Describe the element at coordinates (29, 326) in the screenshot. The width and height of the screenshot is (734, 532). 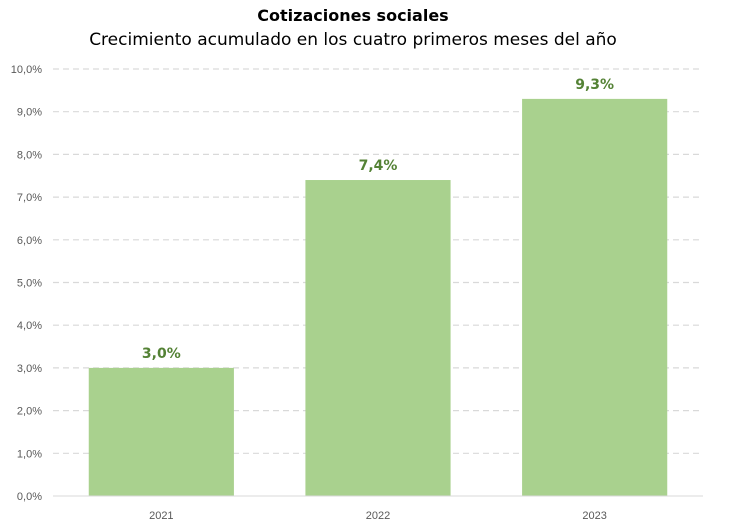
I see `y-tick-label: 4,0%` at that location.